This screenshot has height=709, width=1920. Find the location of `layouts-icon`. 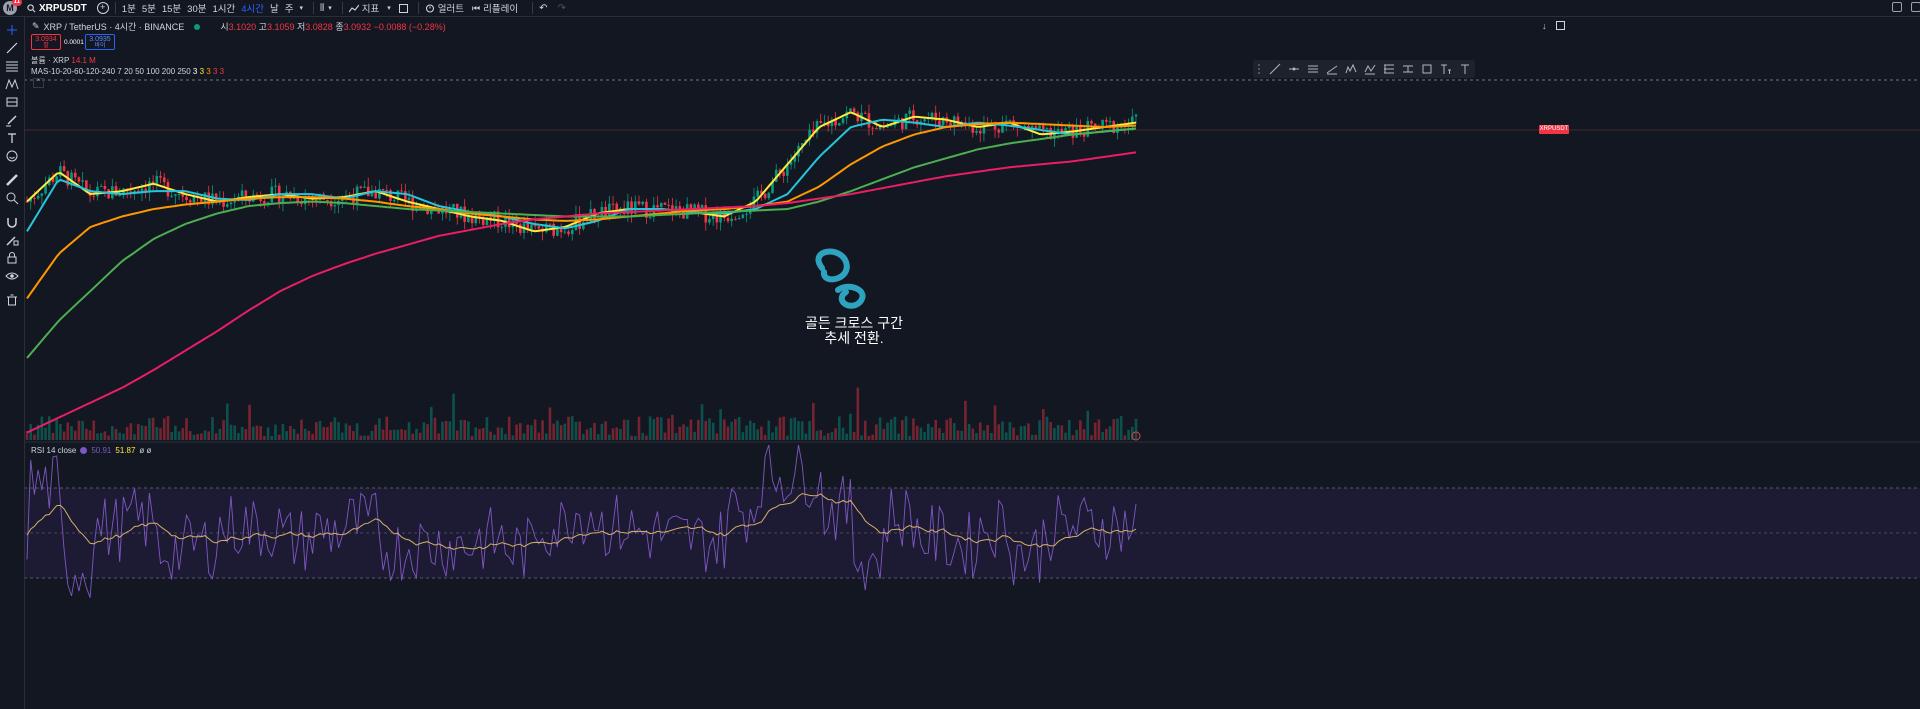

layouts-icon is located at coordinates (403, 8).